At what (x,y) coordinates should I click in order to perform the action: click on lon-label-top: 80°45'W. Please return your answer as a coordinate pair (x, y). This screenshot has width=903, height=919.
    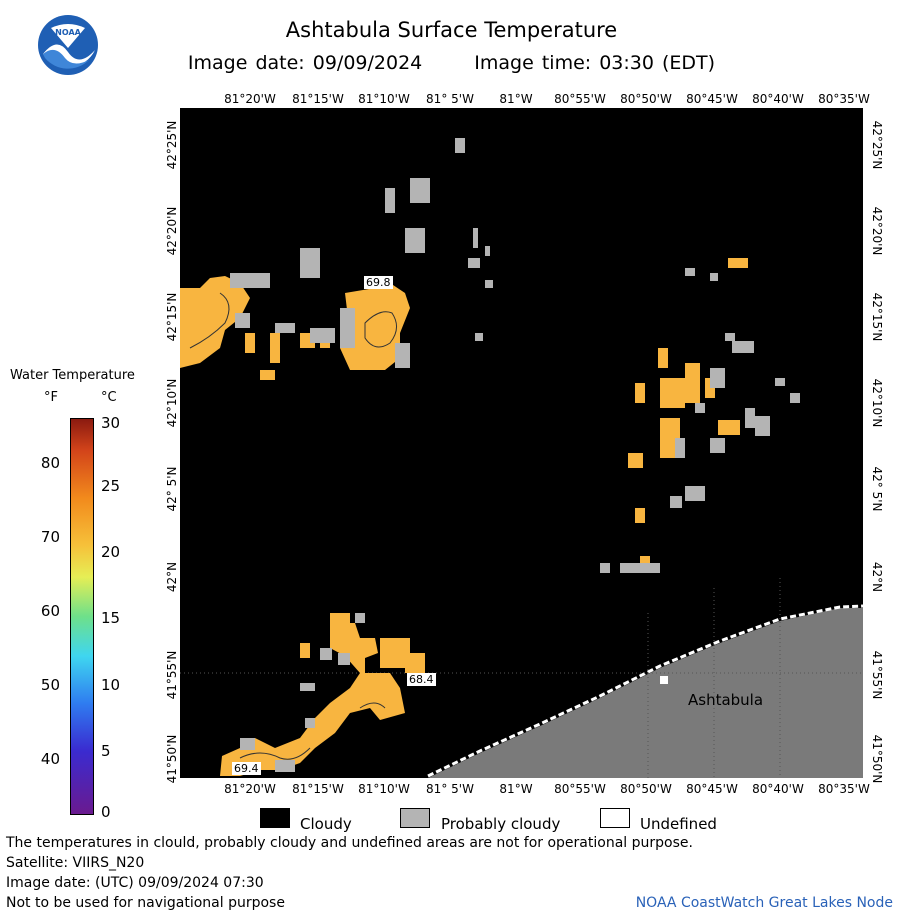
    Looking at the image, I should click on (712, 99).